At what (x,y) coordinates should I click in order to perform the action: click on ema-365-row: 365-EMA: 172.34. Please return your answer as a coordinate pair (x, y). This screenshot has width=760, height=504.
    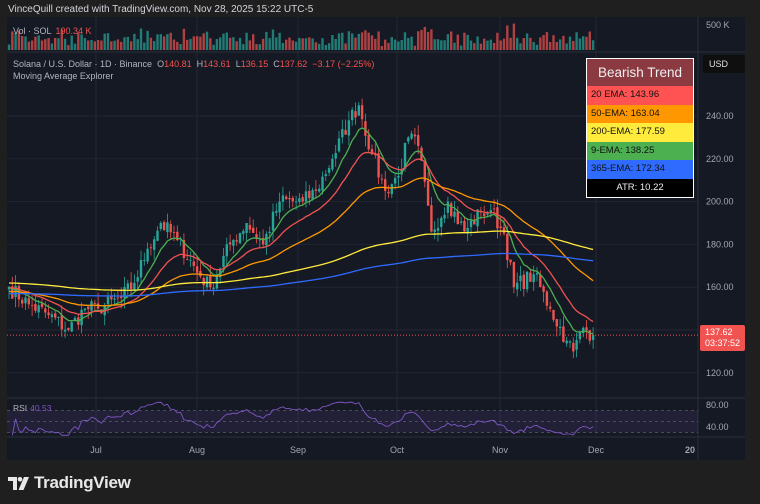
    Looking at the image, I should click on (640, 169).